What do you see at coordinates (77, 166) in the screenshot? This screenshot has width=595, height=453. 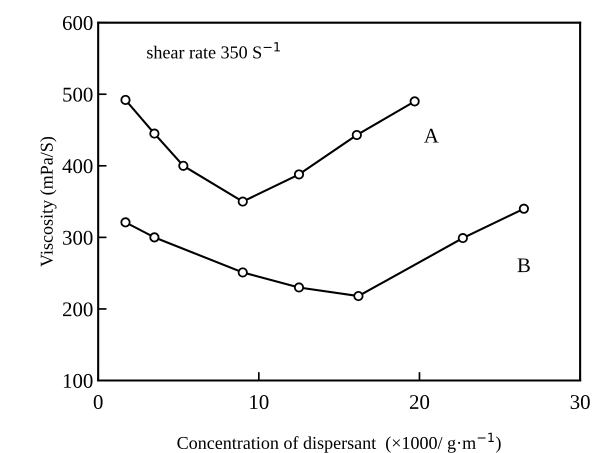 I see `y-tick-label: 400` at bounding box center [77, 166].